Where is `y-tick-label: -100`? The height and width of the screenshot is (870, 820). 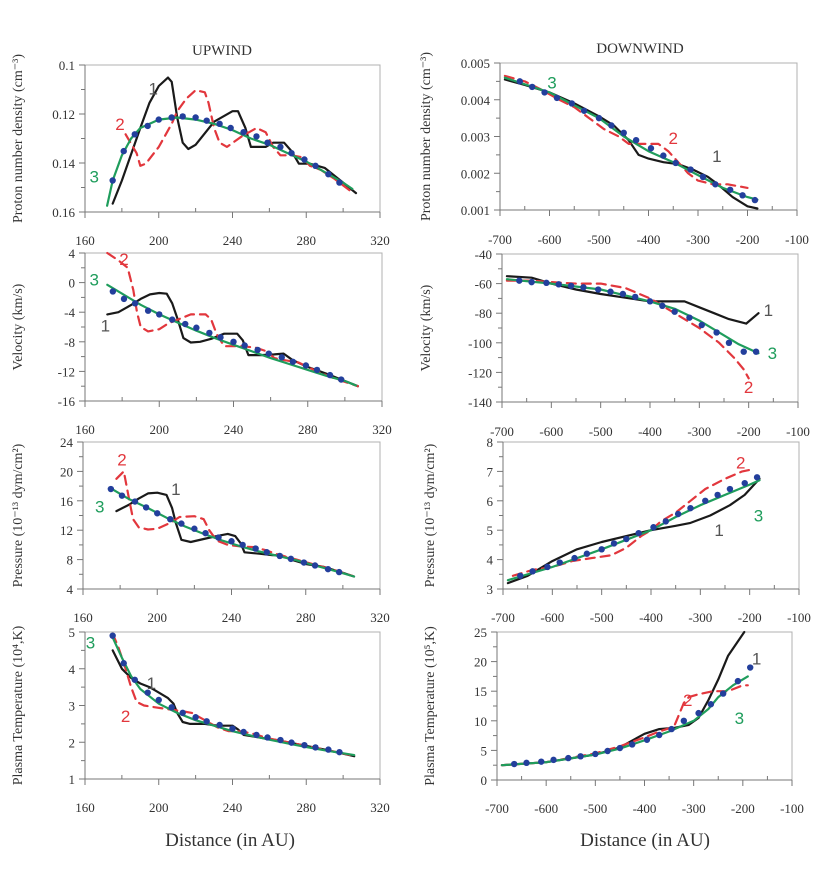
y-tick-label: -100 is located at coordinates (480, 343).